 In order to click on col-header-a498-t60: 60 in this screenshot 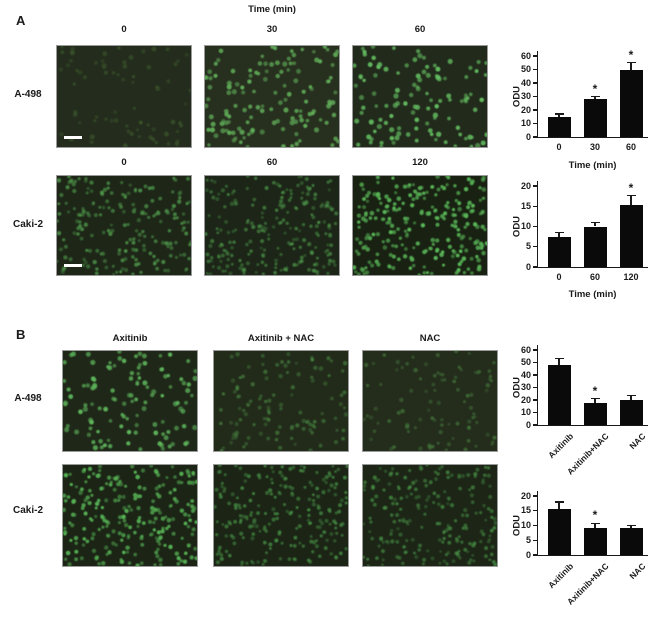, I will do `click(420, 29)`.